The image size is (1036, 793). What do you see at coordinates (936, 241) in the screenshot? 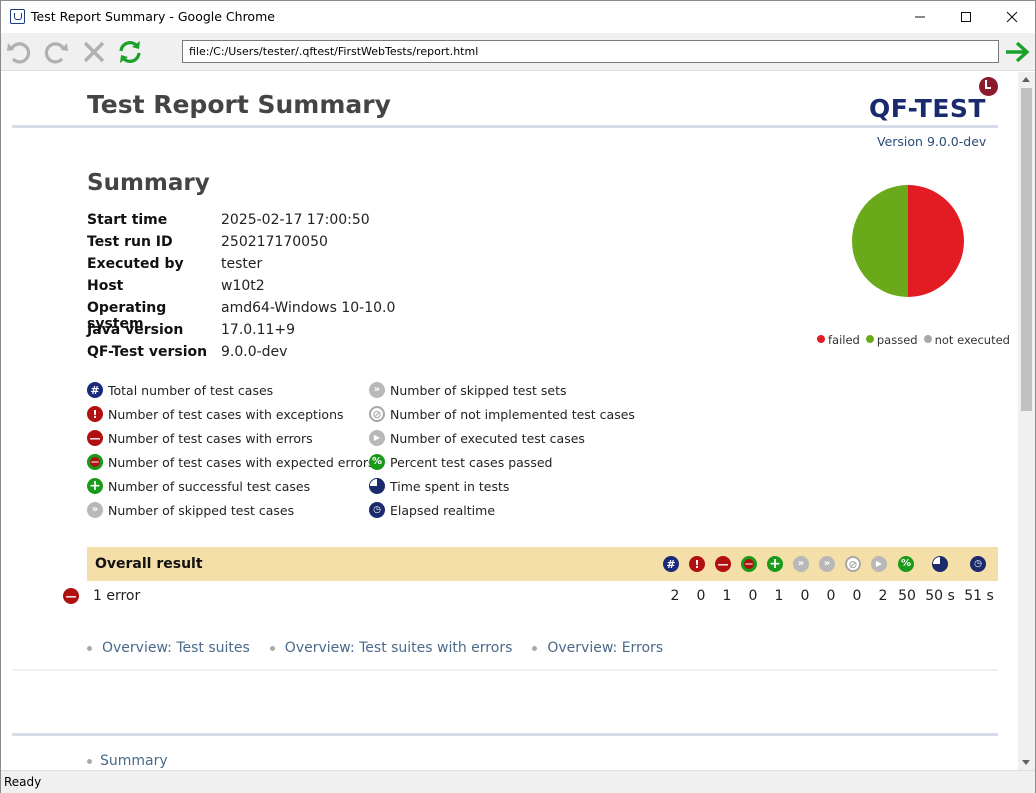
I see `pie-slice-failed` at bounding box center [936, 241].